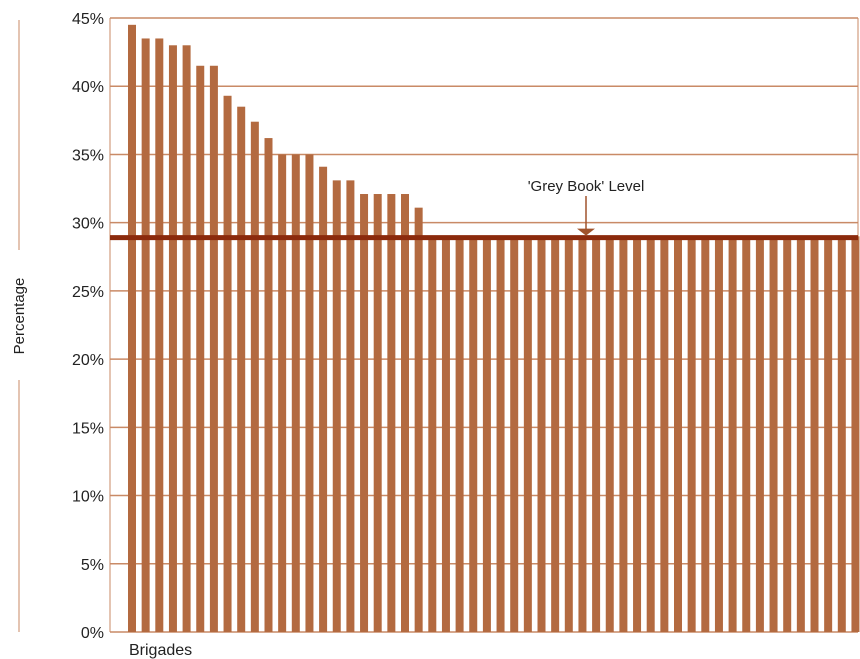 This screenshot has height=659, width=860. Describe the element at coordinates (88, 360) in the screenshot. I see `y-tick-label: 20%` at that location.